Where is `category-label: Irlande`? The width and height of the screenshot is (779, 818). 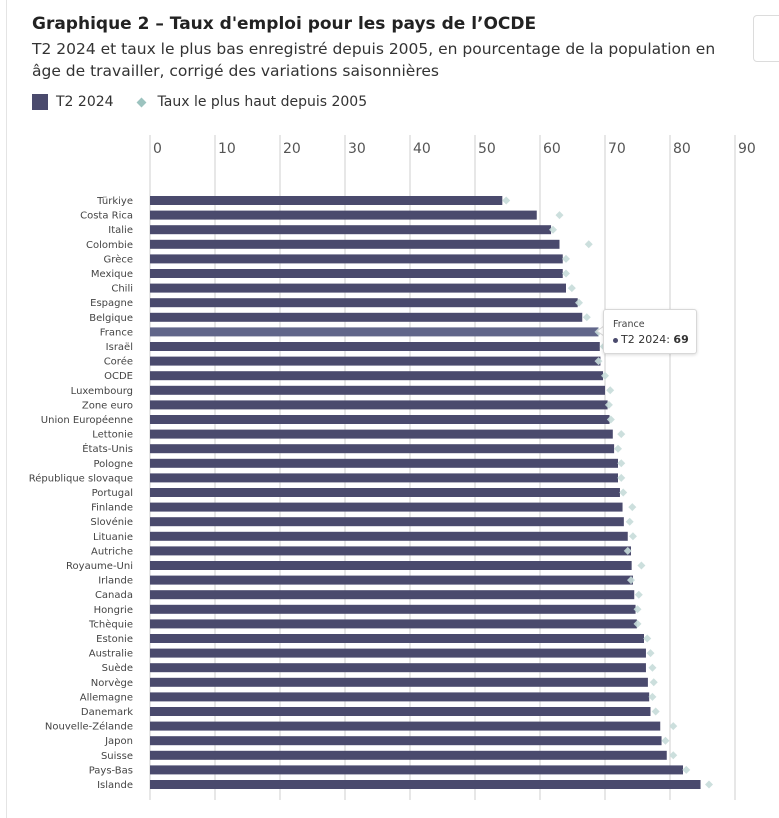 category-label: Irlande is located at coordinates (115, 581).